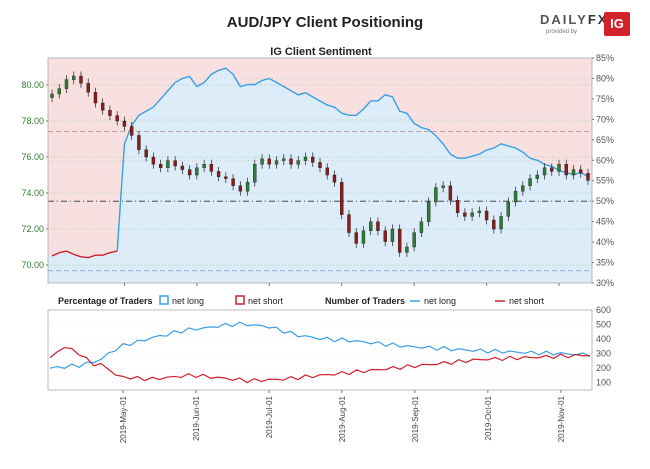  Describe the element at coordinates (196, 417) in the screenshot. I see `date-label: 2019-Jun-01` at that location.